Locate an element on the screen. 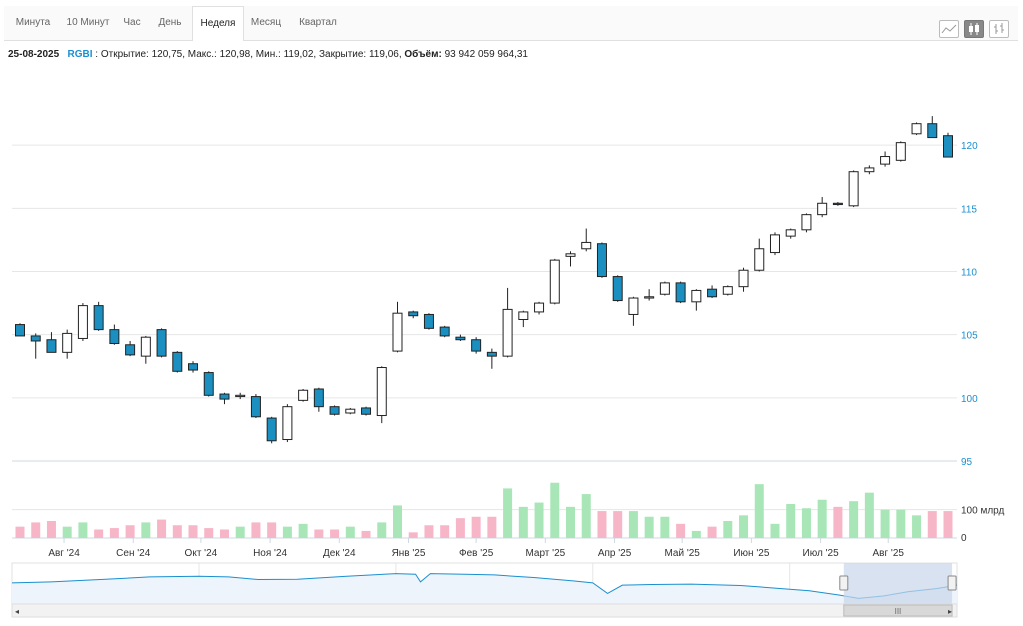  x-tick-label: Авг '25 is located at coordinates (889, 553).